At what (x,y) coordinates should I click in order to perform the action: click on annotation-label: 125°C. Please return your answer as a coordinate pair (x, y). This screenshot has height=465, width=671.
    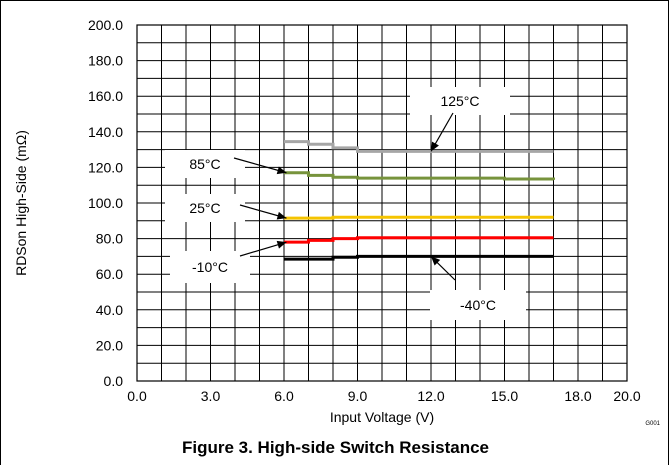
    Looking at the image, I should click on (459, 101).